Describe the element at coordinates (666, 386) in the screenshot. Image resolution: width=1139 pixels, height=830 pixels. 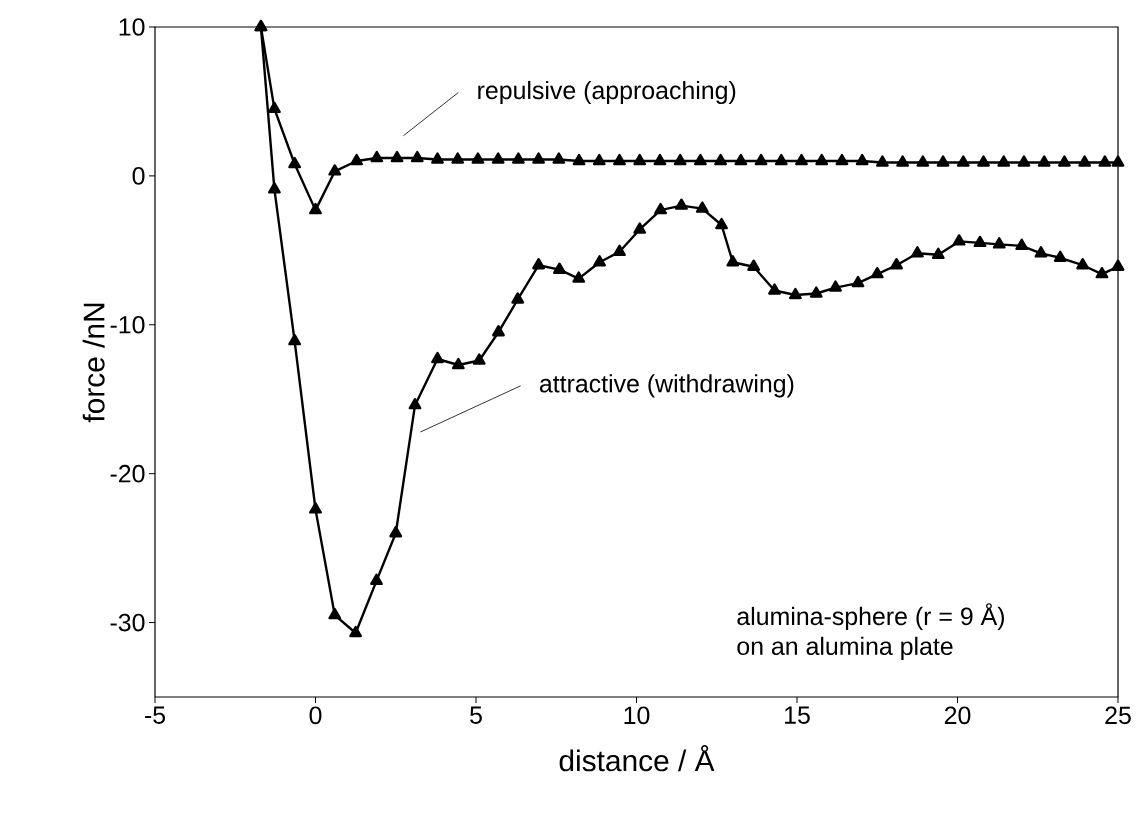
I see `annotation: attractive (withdrawing)` at that location.